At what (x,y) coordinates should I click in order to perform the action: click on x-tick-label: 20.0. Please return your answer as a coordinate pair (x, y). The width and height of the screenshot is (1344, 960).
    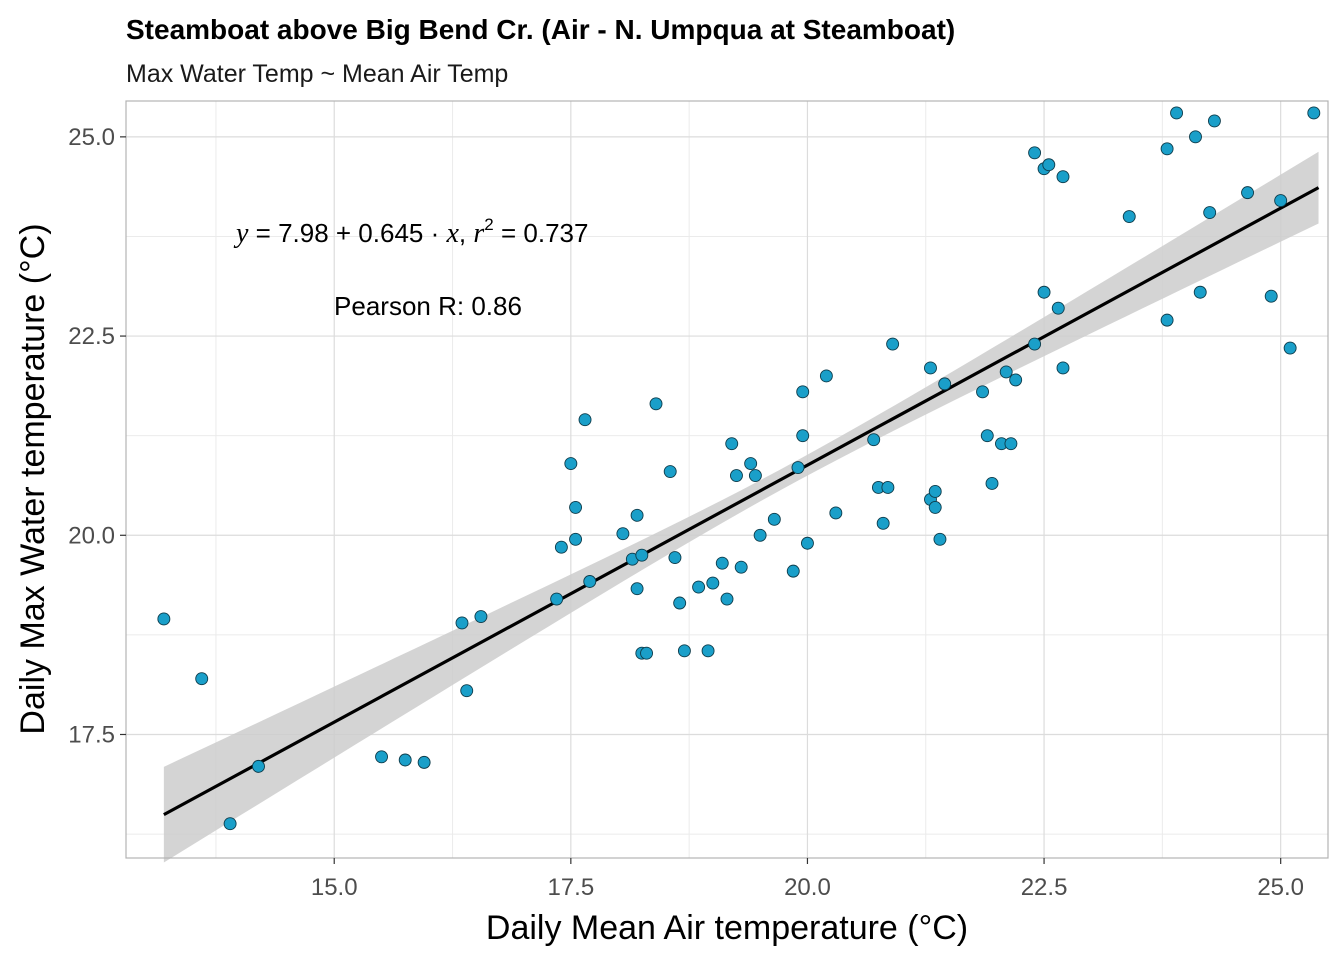
    Looking at the image, I should click on (807, 887).